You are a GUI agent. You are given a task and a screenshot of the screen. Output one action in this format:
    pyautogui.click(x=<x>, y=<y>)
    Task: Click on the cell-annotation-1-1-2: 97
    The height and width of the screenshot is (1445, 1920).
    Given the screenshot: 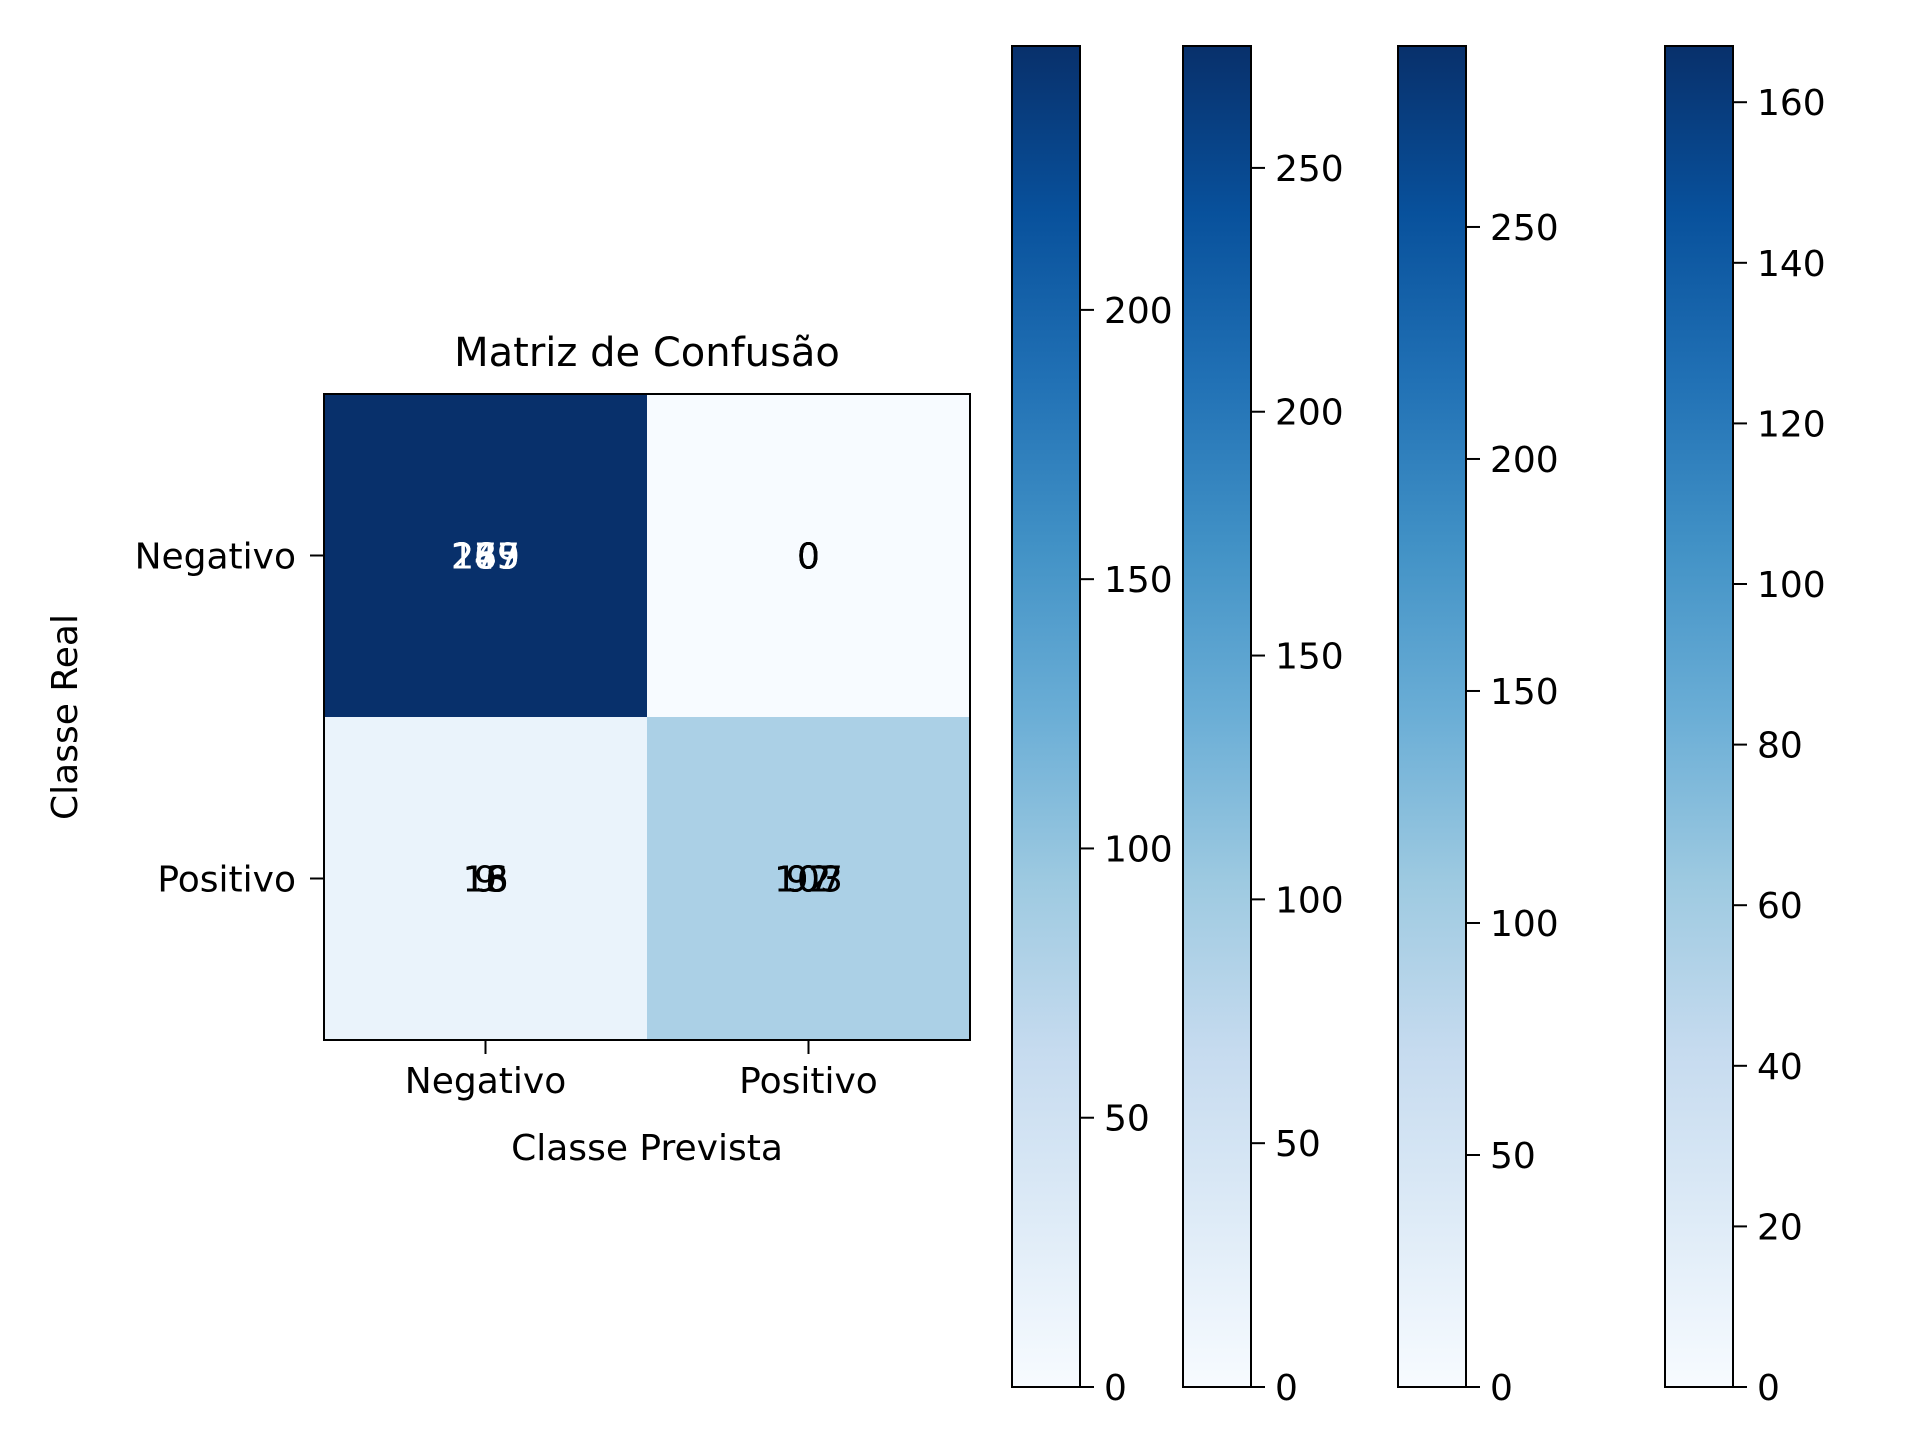 What is the action you would take?
    pyautogui.click(x=809, y=880)
    